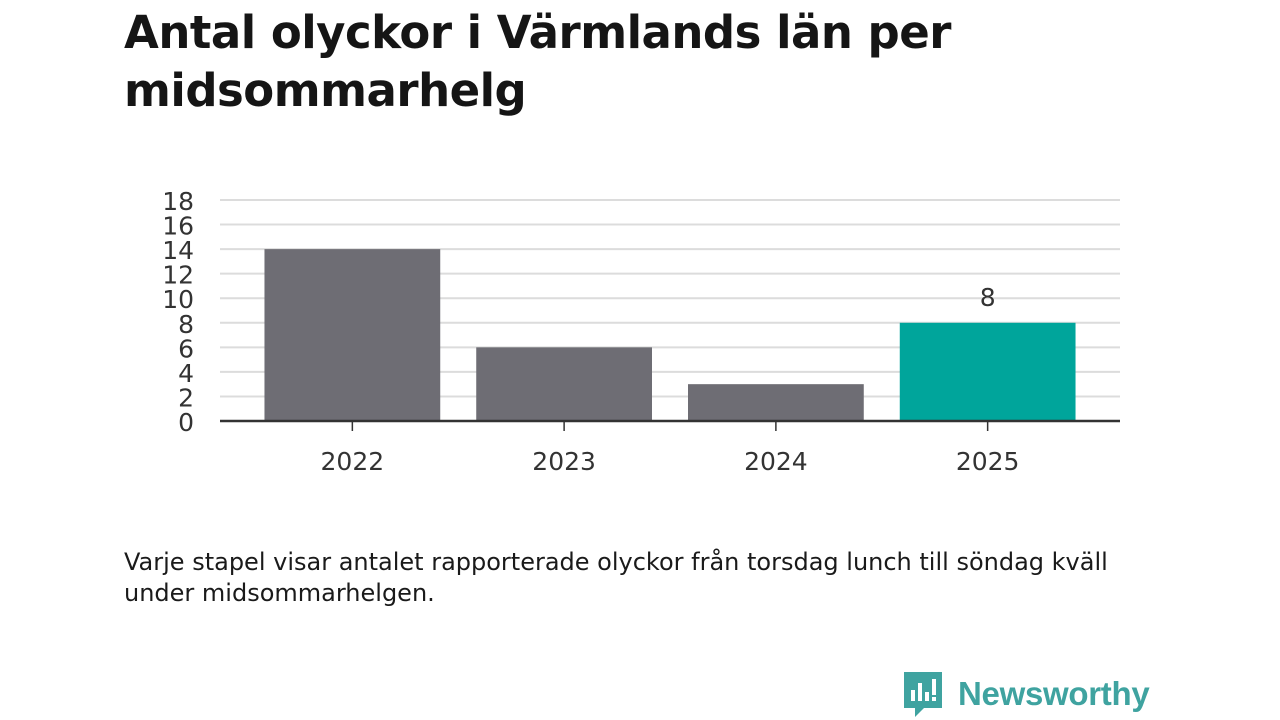  I want to click on bar-chart-speech-bubble-icon, so click(923, 694).